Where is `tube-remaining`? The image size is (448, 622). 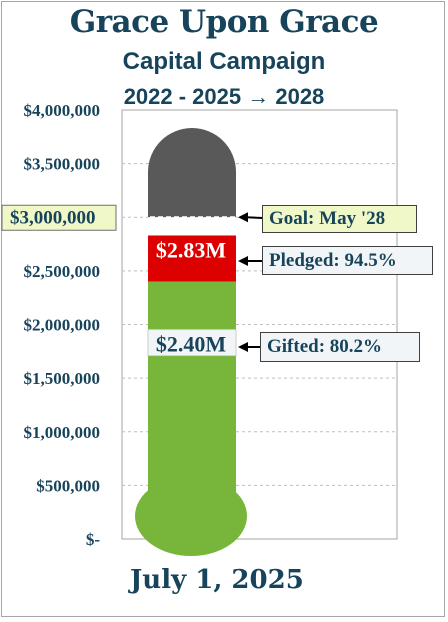 tube-remaining is located at coordinates (192, 173).